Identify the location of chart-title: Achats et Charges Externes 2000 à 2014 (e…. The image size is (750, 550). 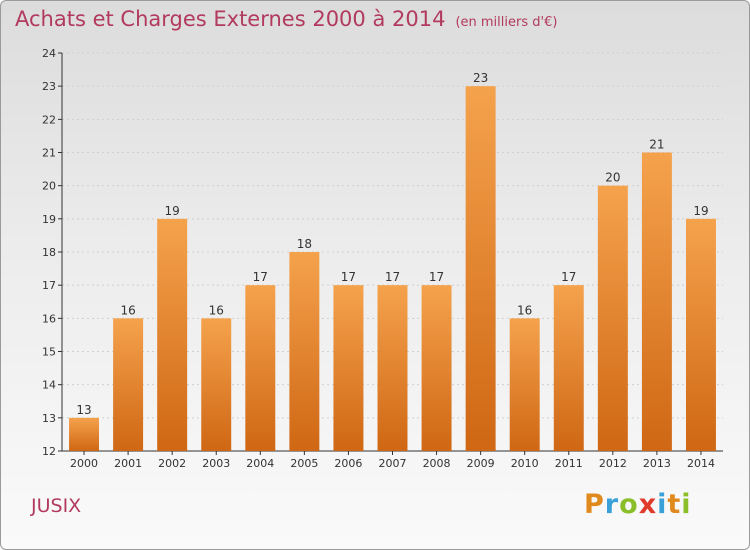
(286, 19).